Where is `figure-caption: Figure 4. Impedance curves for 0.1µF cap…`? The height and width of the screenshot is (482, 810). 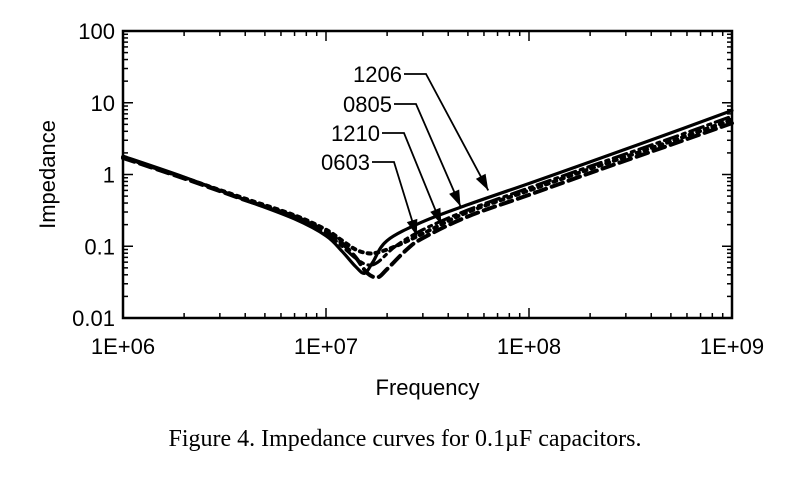
figure-caption: Figure 4. Impedance curves for 0.1µF cap… is located at coordinates (405, 439).